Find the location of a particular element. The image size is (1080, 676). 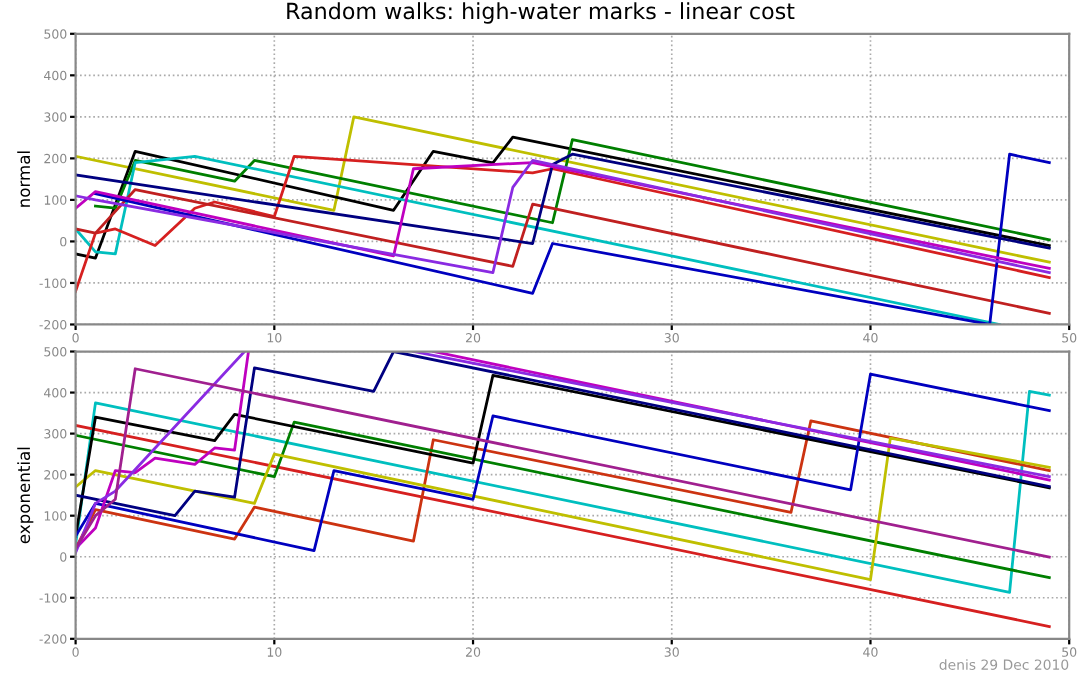

y-axis-title: normal is located at coordinates (24, 179).